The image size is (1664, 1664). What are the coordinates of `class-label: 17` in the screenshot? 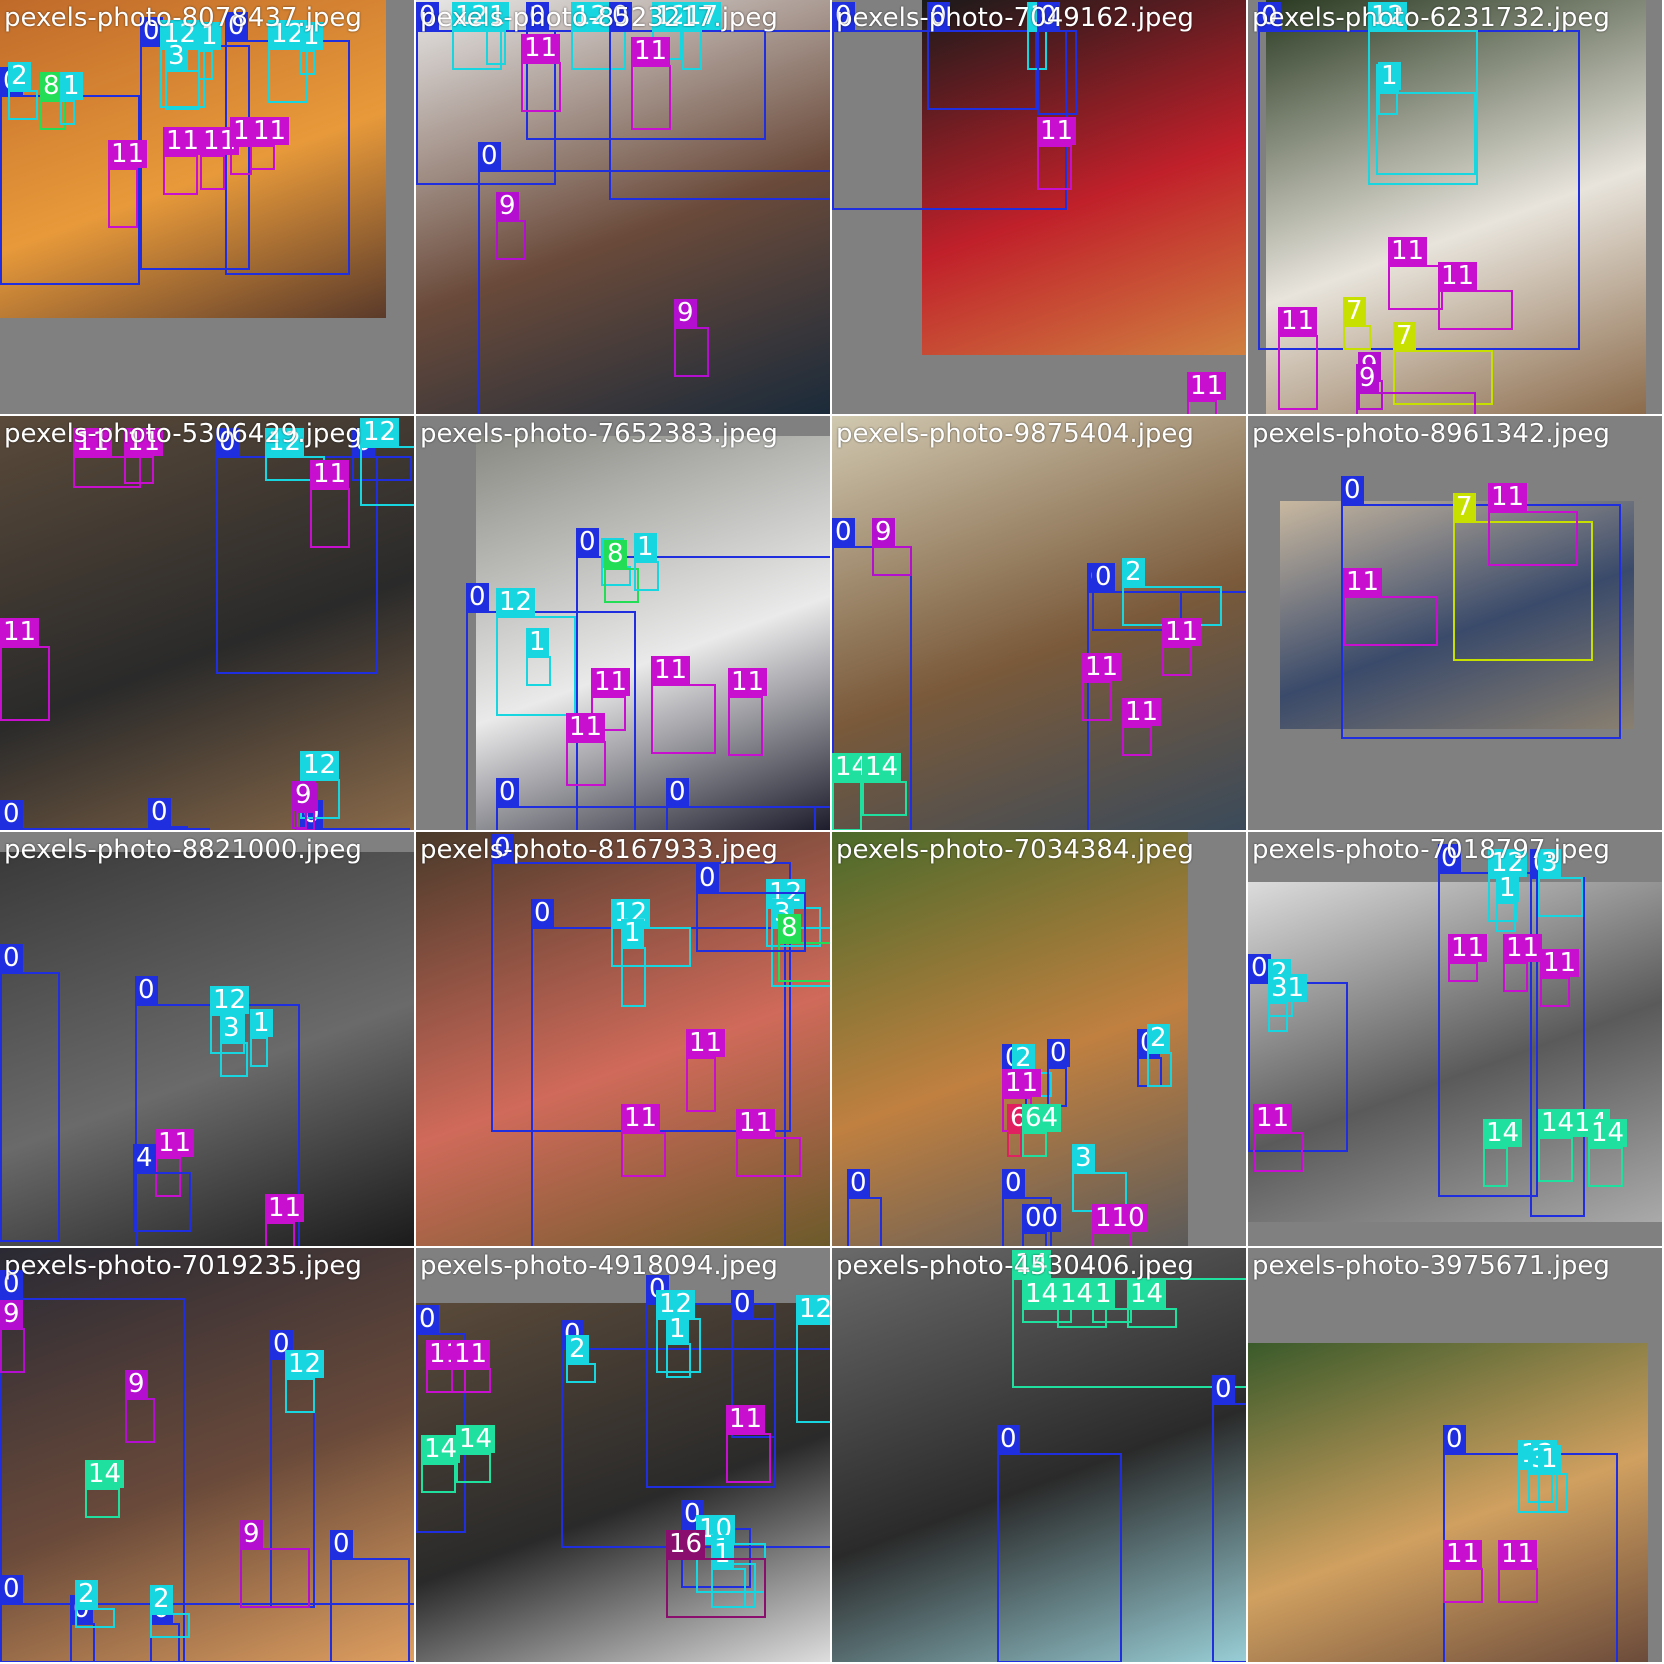 It's located at (702, 16).